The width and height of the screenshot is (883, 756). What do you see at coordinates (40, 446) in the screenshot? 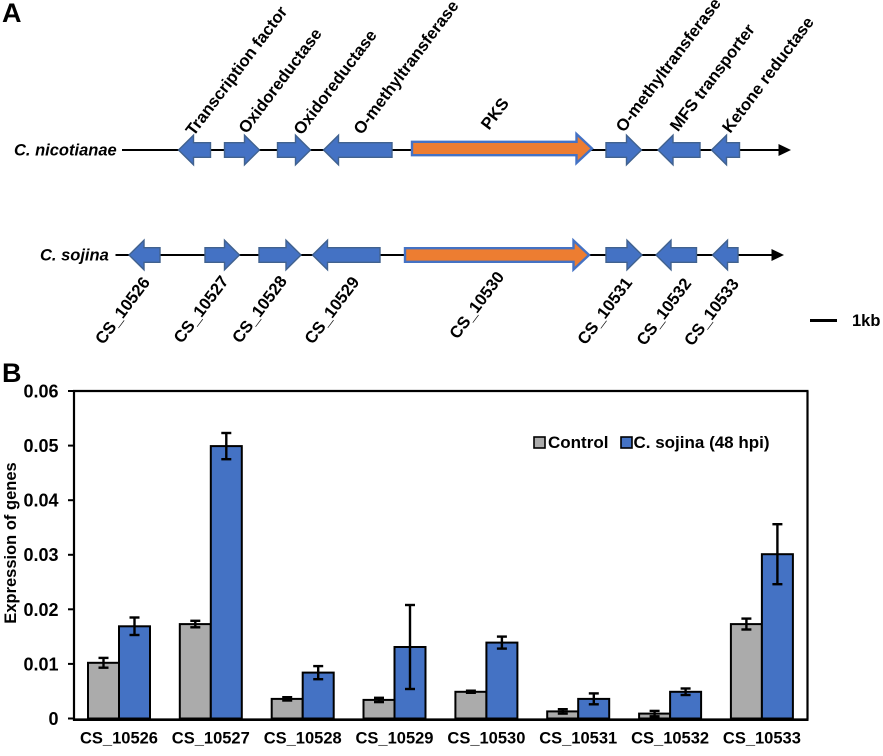
I see `svg-text: 0.05` at bounding box center [40, 446].